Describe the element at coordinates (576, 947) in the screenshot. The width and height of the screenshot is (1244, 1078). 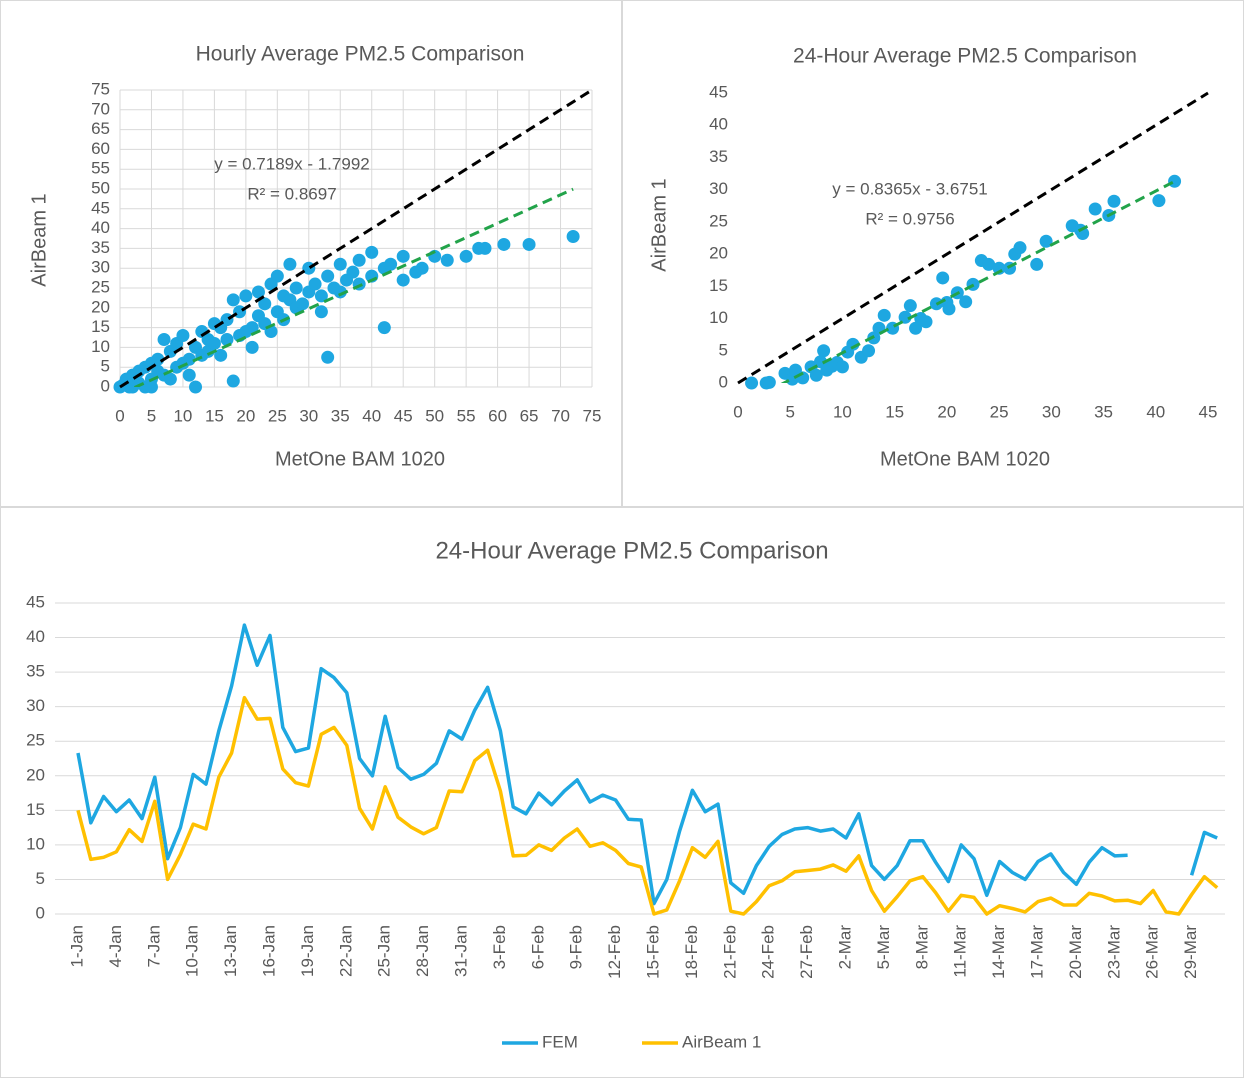
I see `x-tick-label: 9-Feb` at that location.